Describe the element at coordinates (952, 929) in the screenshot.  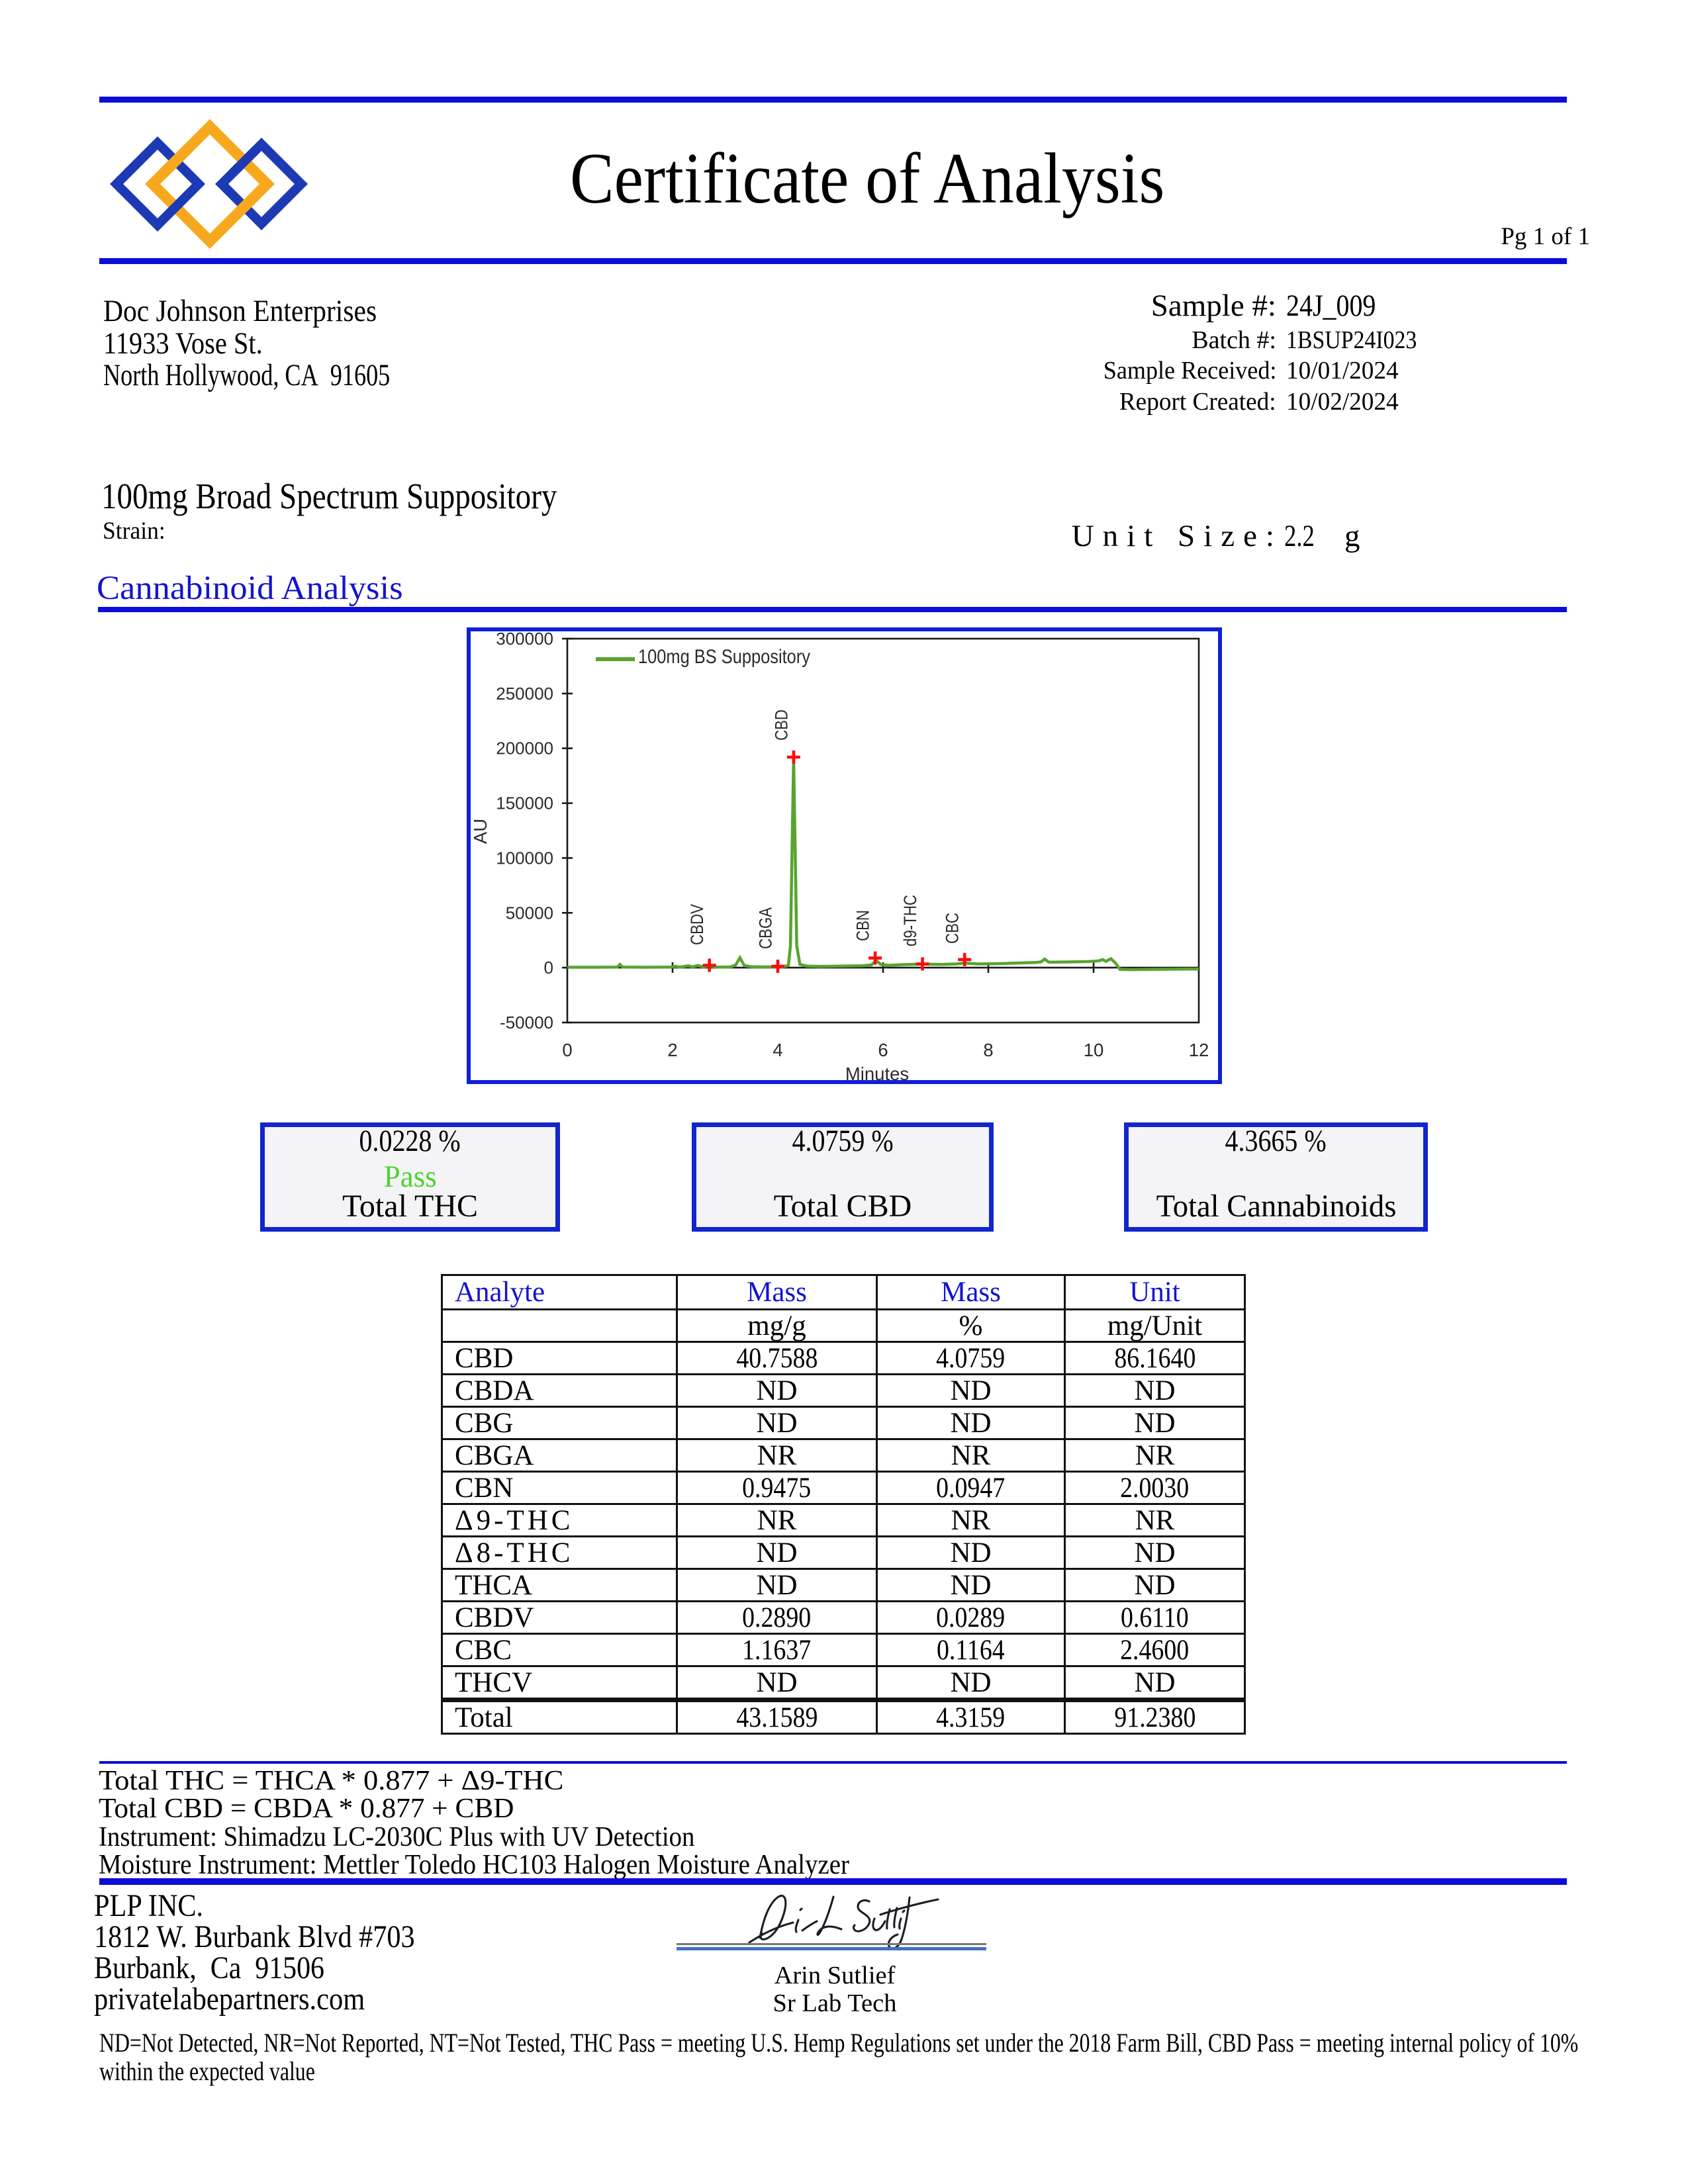
I see `svg-text: CBC` at that location.